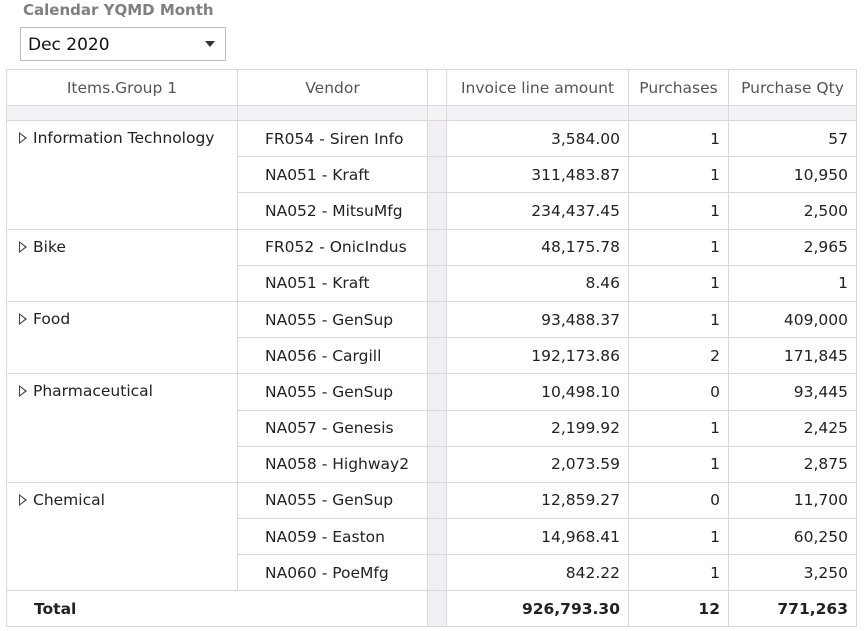 The image size is (864, 631). I want to click on amount-cell: 2,073.59, so click(537, 464).